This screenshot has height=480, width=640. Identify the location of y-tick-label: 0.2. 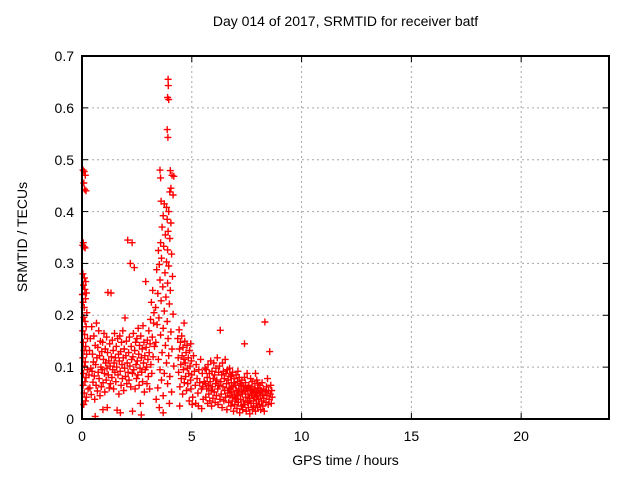
(64, 315).